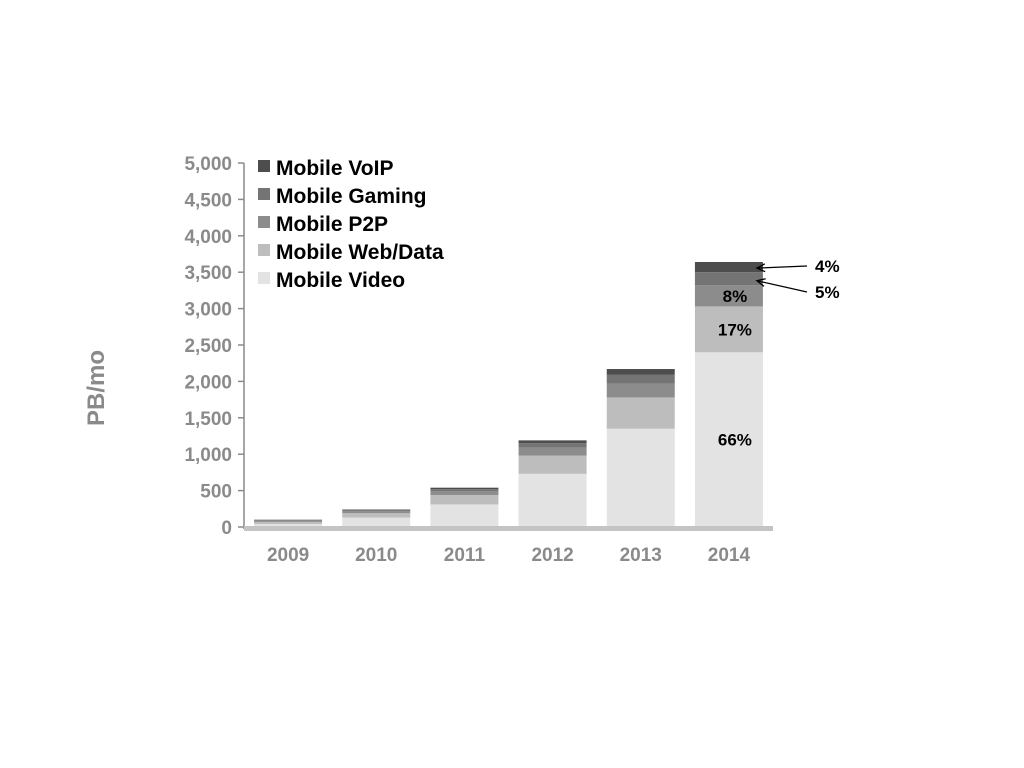 The width and height of the screenshot is (1024, 768). What do you see at coordinates (508, 546) in the screenshot?
I see `x-axis: 2009 2010 2011 2012 2013 2014` at bounding box center [508, 546].